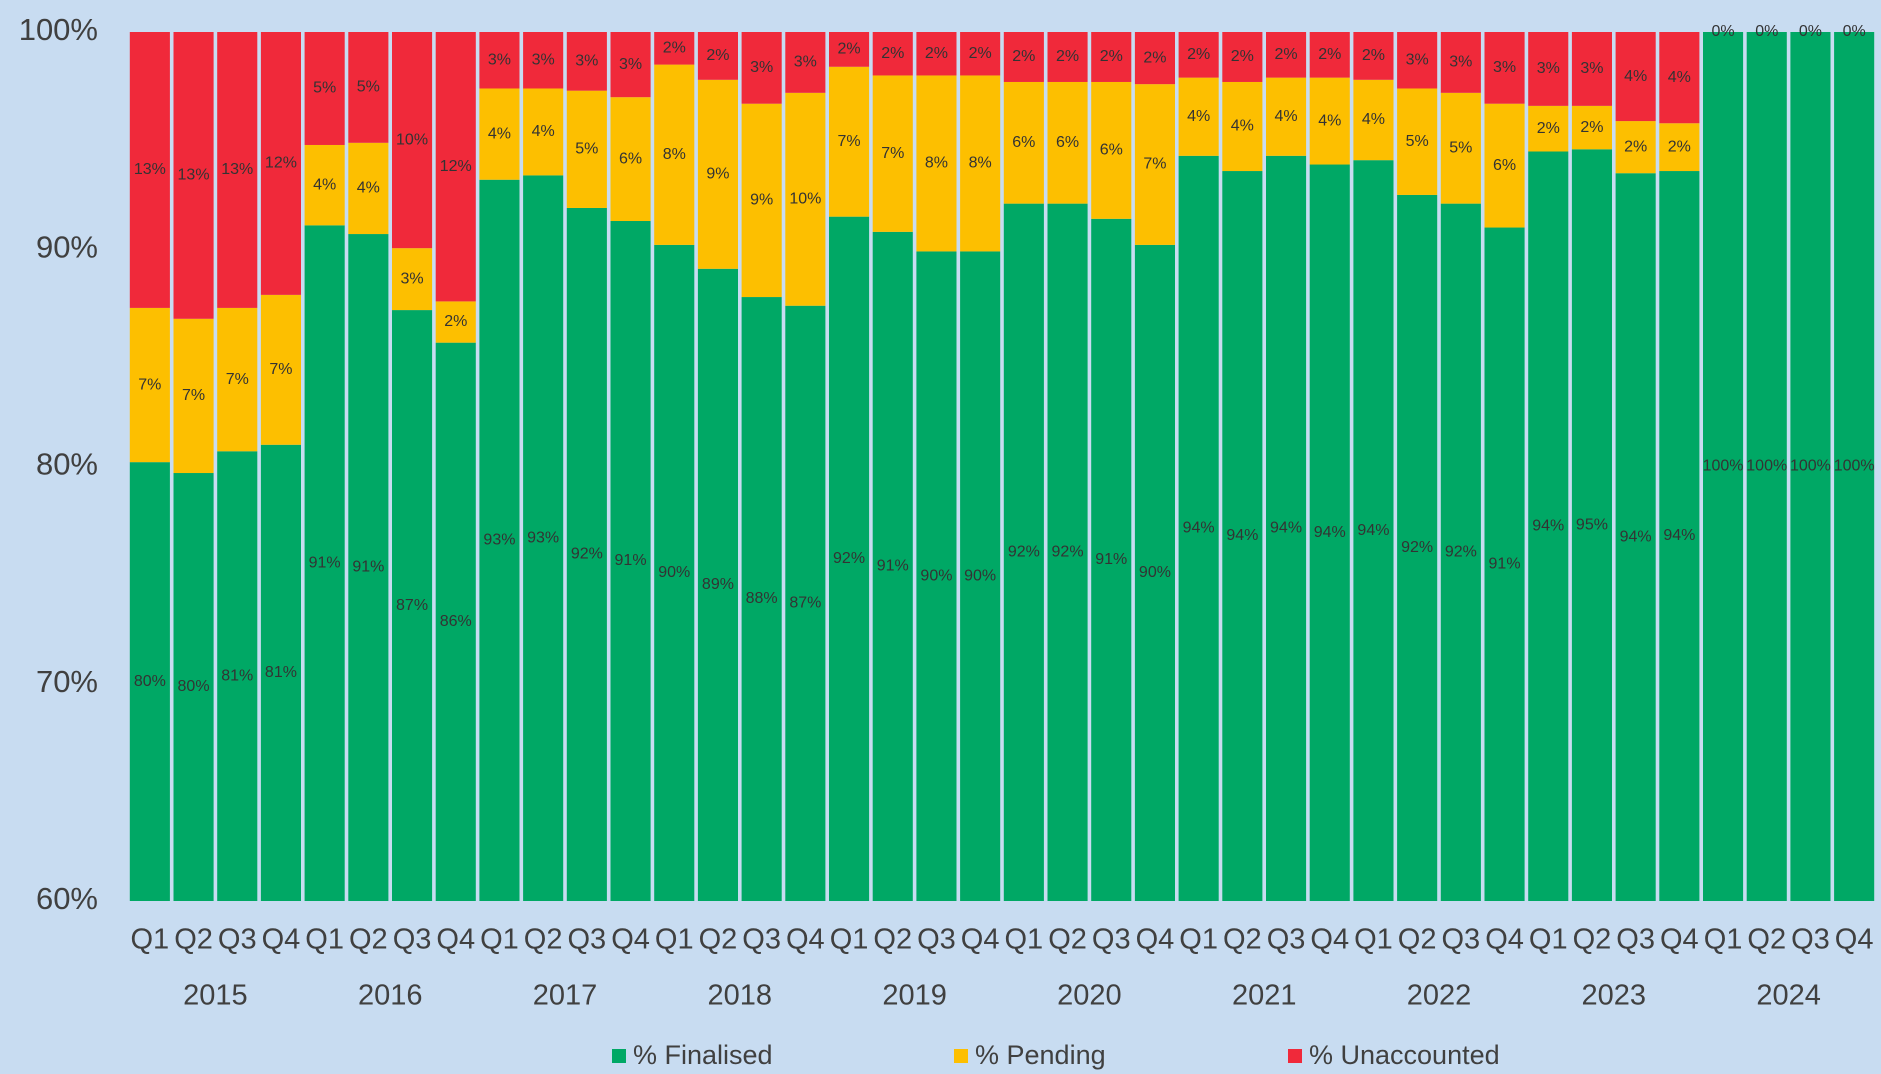 The height and width of the screenshot is (1074, 1881). What do you see at coordinates (703, 1055) in the screenshot?
I see `legend-label: % Finalised` at bounding box center [703, 1055].